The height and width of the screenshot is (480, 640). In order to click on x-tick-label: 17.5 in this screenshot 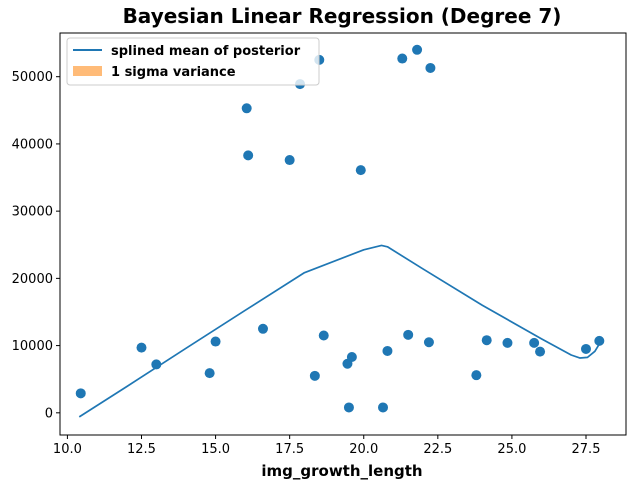, I will do `click(289, 449)`.